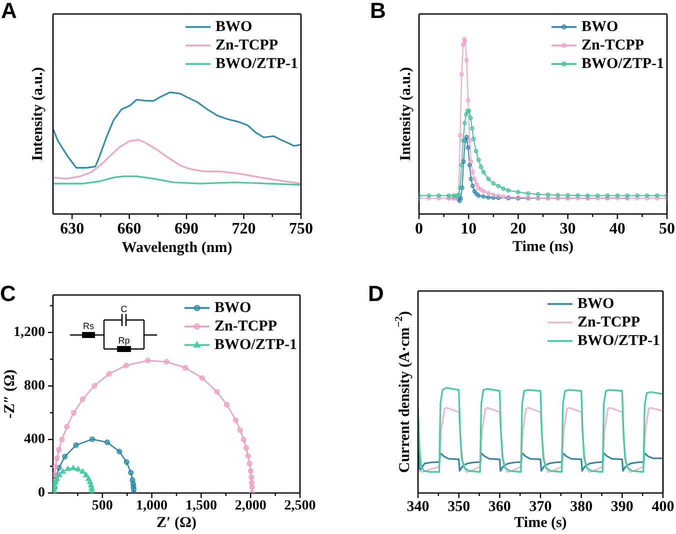 The image size is (676, 534). Describe the element at coordinates (250, 506) in the screenshot. I see `x-tick-label: 2,000` at that location.